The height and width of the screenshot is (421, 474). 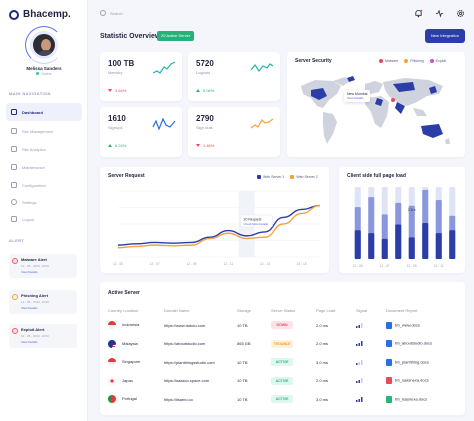 What do you see at coordinates (44, 74) in the screenshot?
I see `user-status: Online` at bounding box center [44, 74].